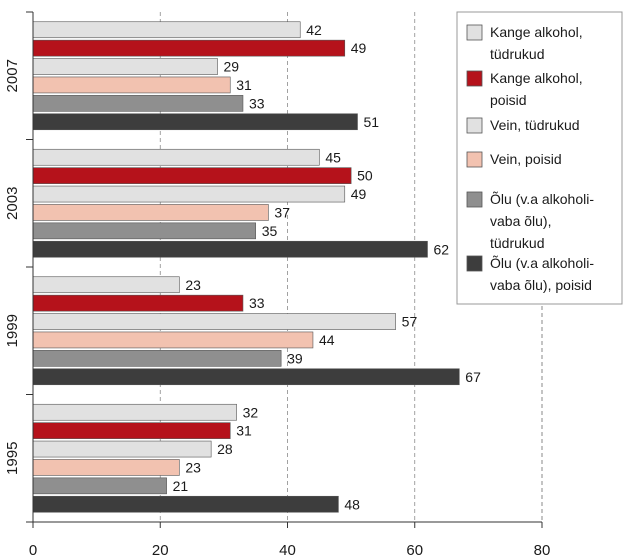  What do you see at coordinates (12, 75) in the screenshot?
I see `y-tick-label-2007: 2007` at bounding box center [12, 75].